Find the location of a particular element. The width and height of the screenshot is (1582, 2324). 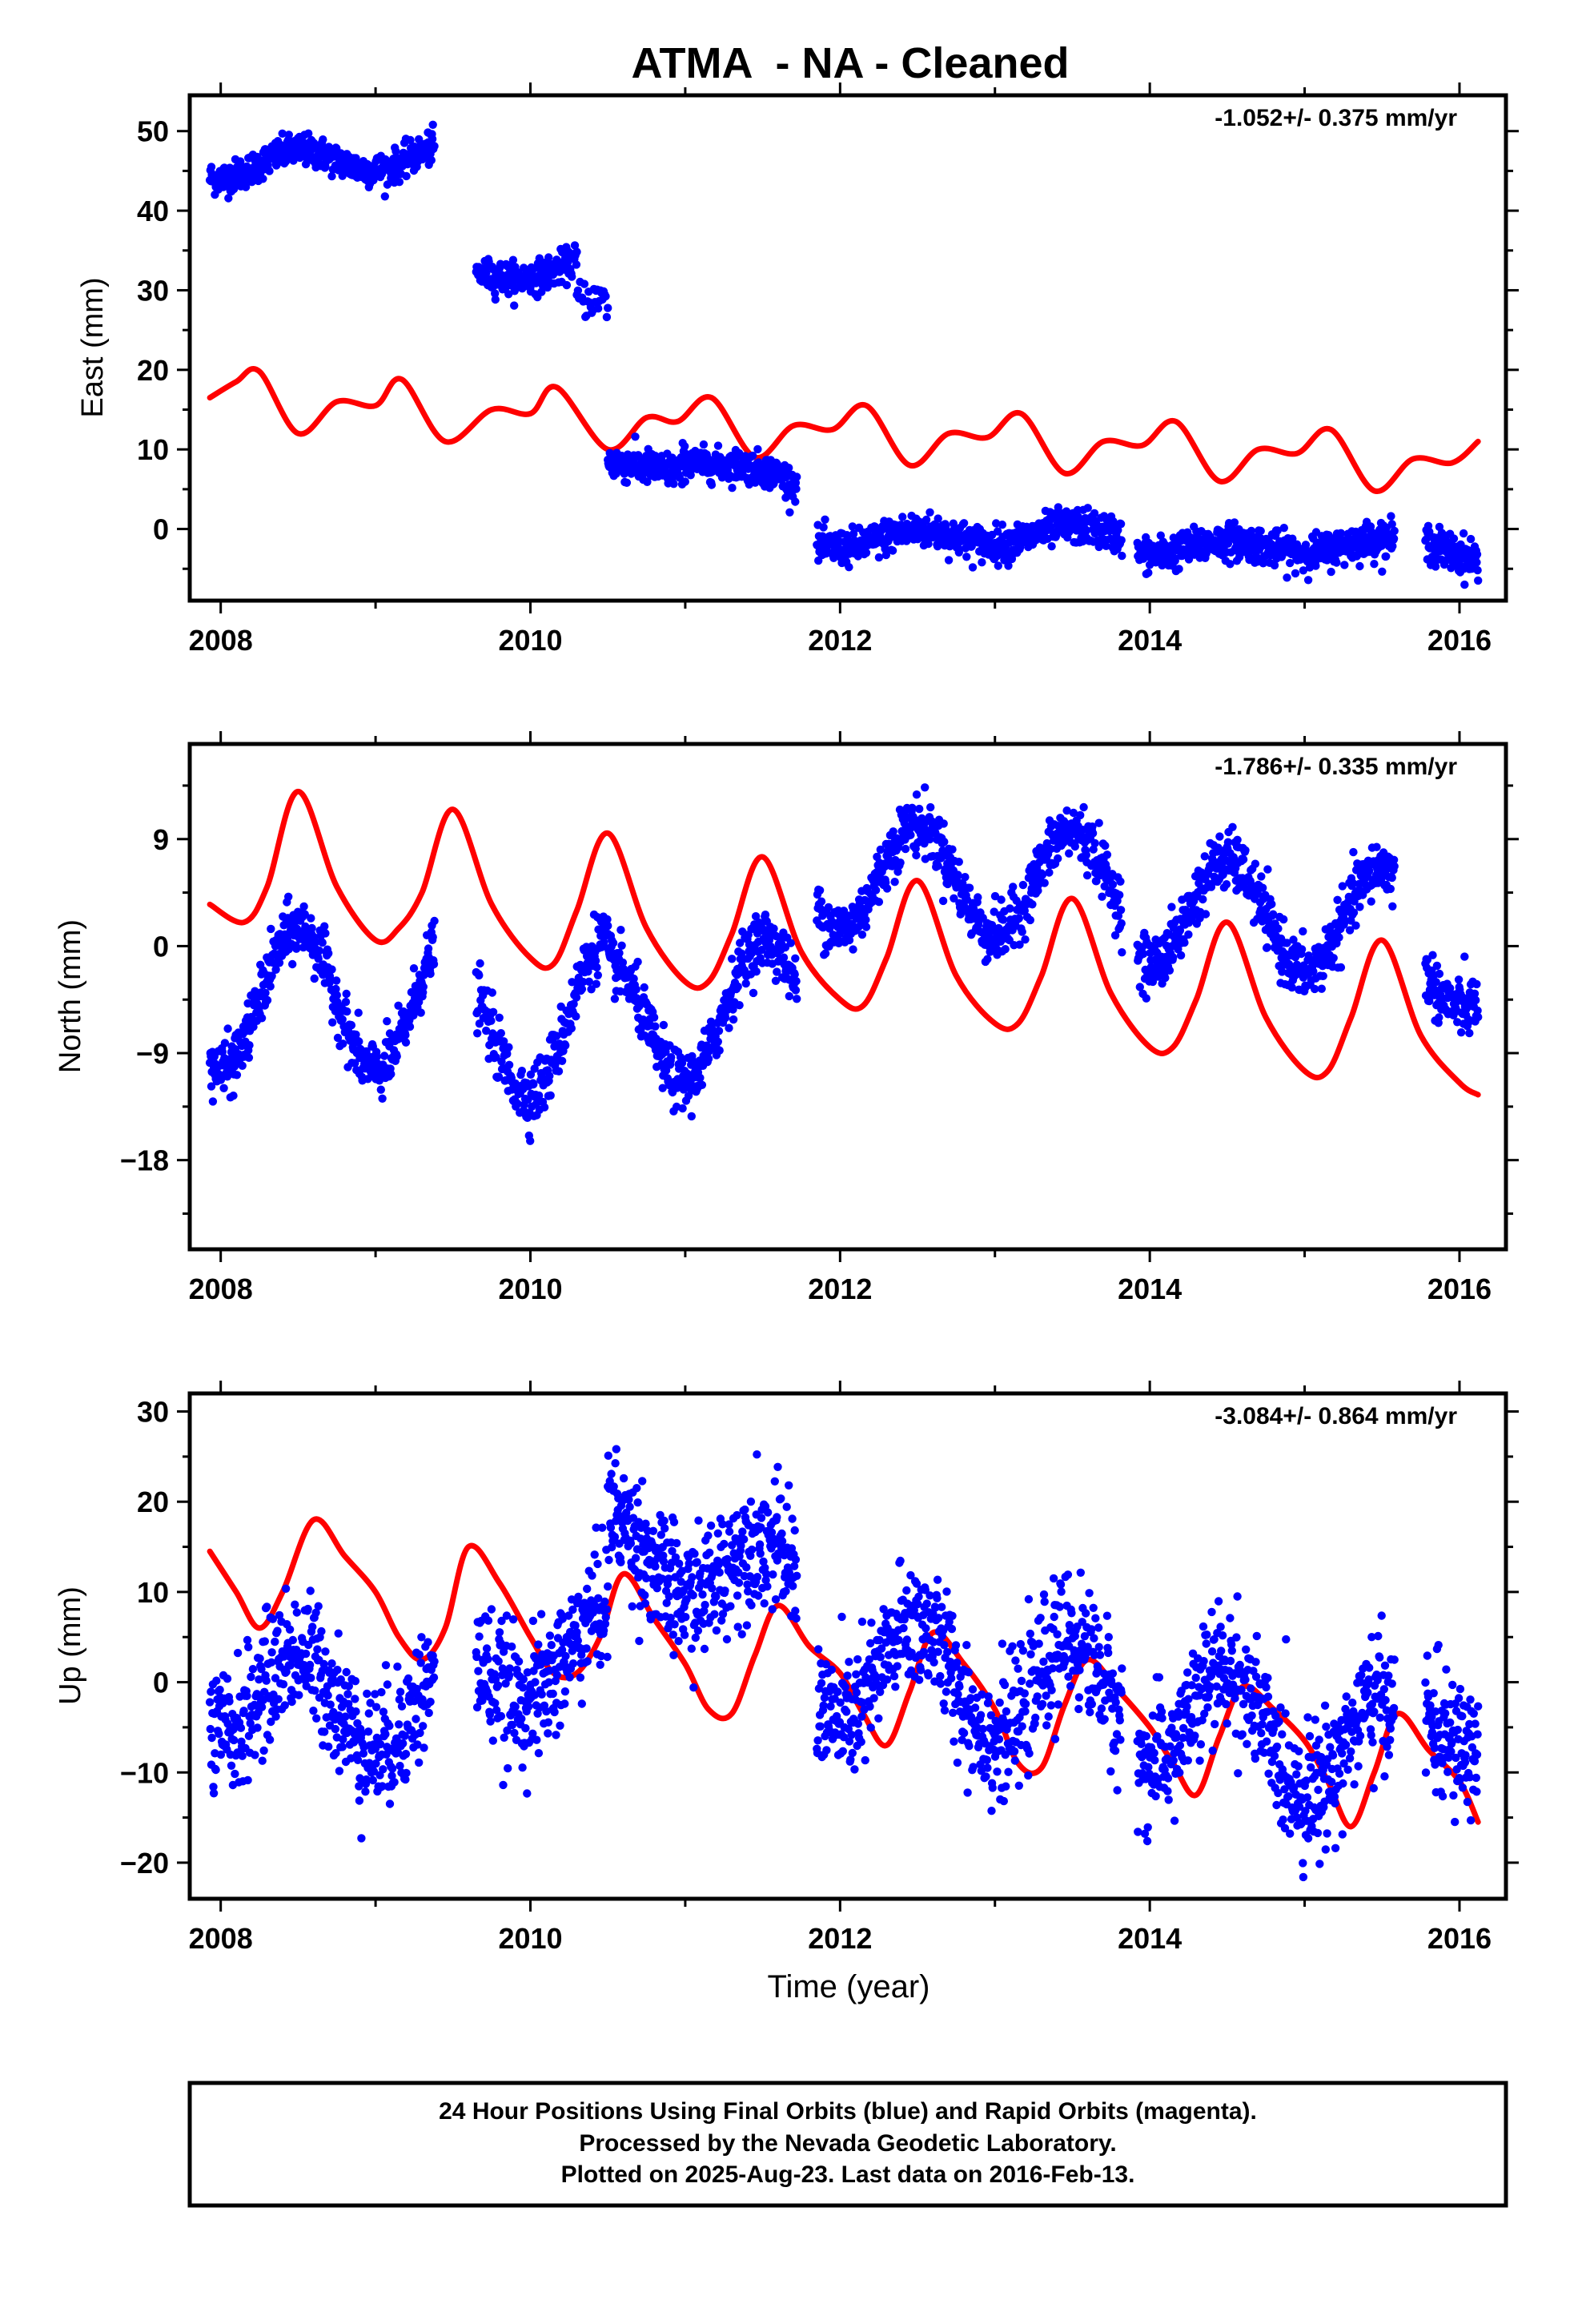

figure-title: ATMA - NA - Cleaned is located at coordinates (851, 63).